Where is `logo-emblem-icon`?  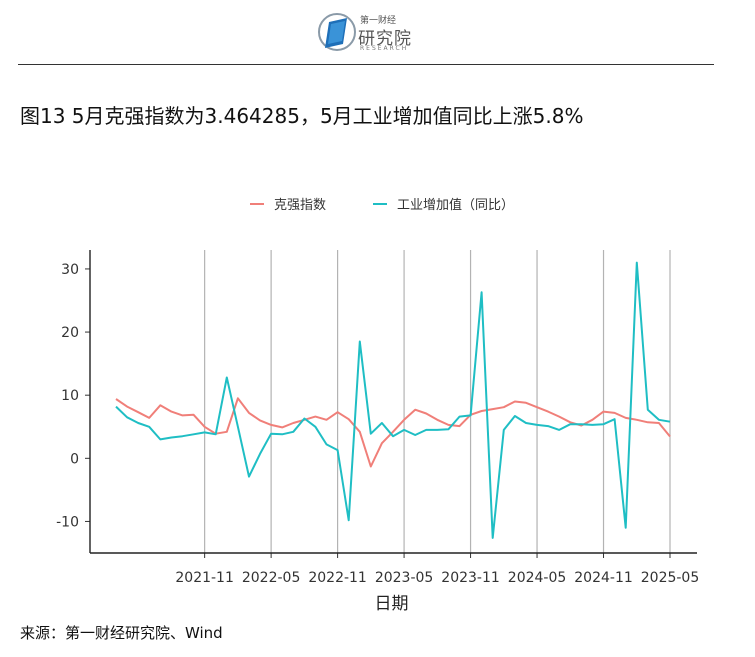
logo-emblem-icon is located at coordinates (337, 32).